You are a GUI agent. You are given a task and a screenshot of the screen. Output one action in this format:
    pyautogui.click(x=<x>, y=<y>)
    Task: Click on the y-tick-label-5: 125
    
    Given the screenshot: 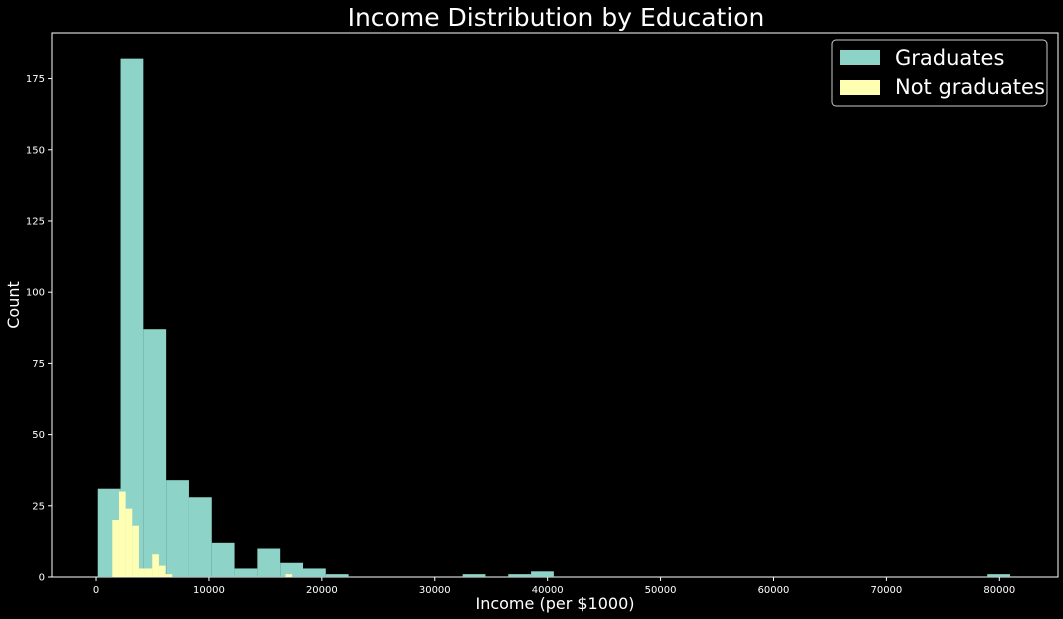 What is the action you would take?
    pyautogui.click(x=35, y=221)
    